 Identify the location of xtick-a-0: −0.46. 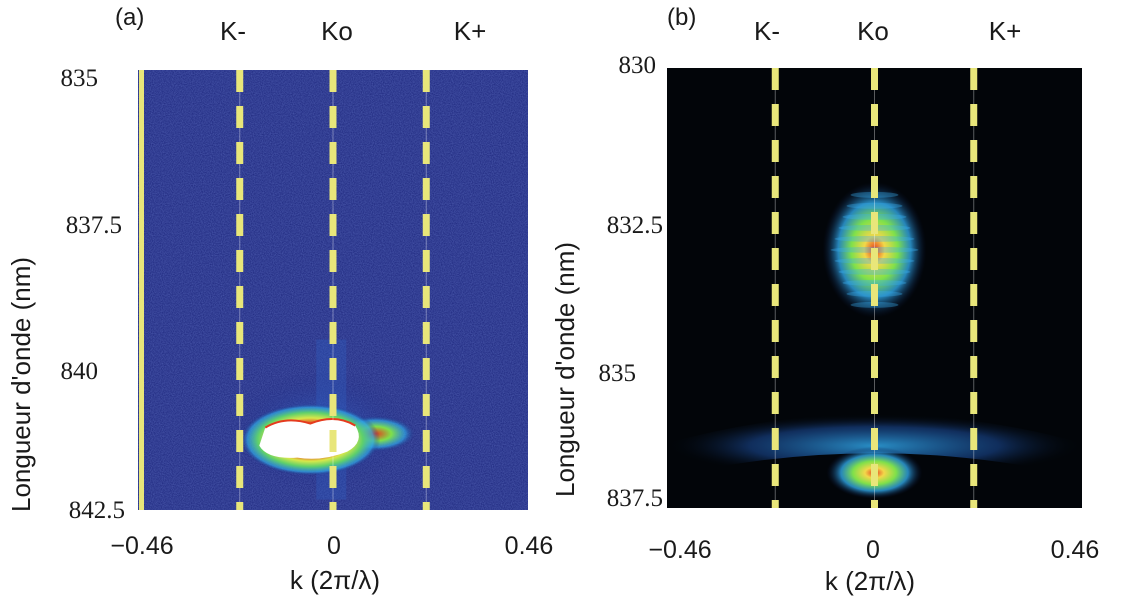
(142, 546).